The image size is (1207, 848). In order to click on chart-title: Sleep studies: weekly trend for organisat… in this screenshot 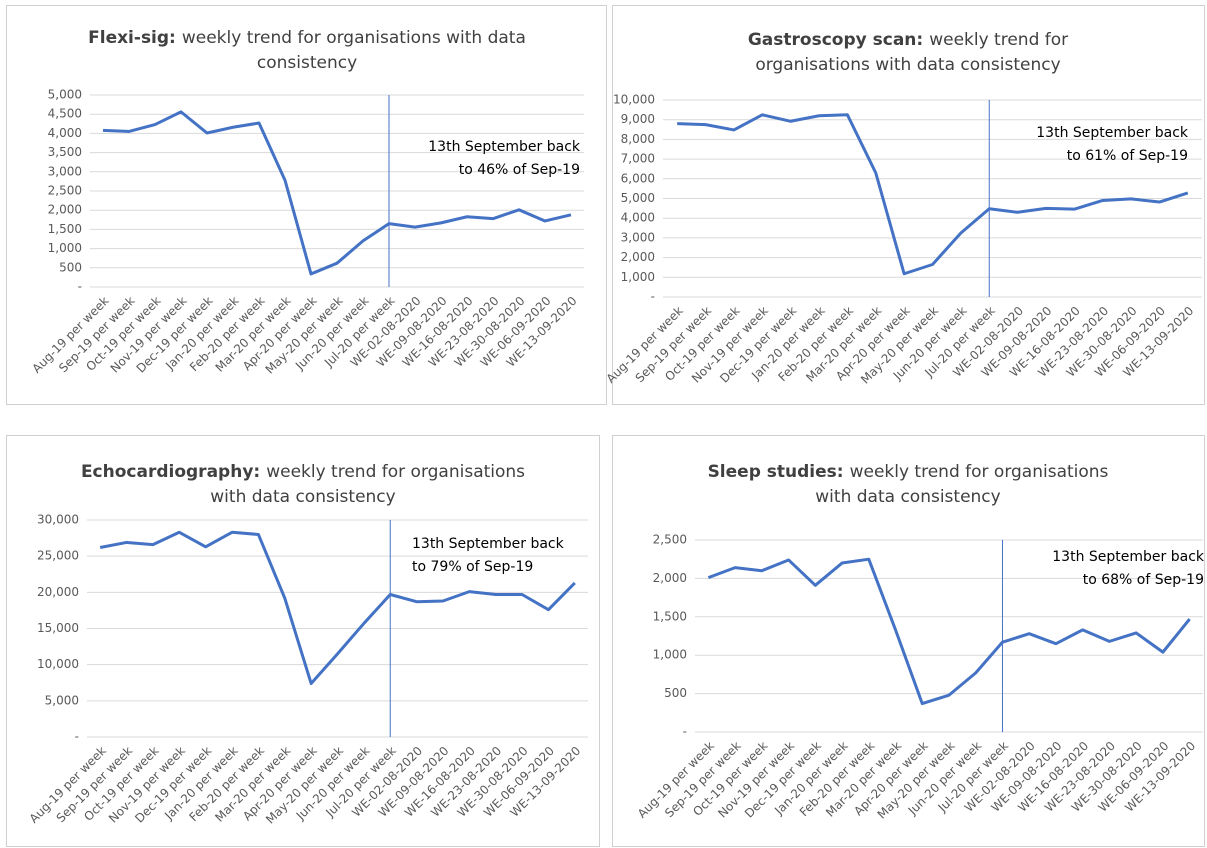, I will do `click(908, 472)`.